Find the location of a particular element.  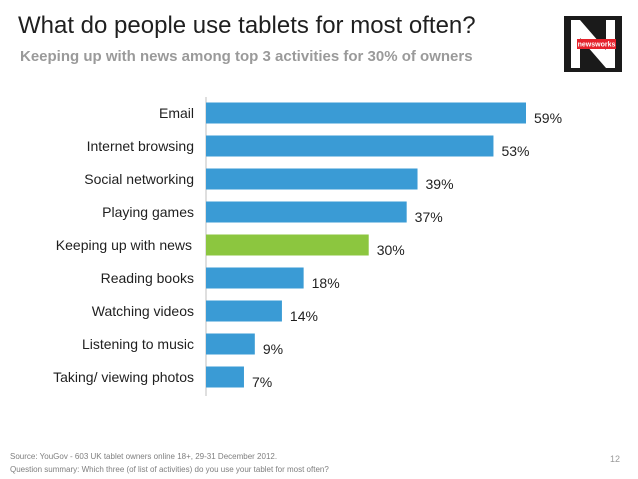

category-label: Internet browsing is located at coordinates (140, 146).